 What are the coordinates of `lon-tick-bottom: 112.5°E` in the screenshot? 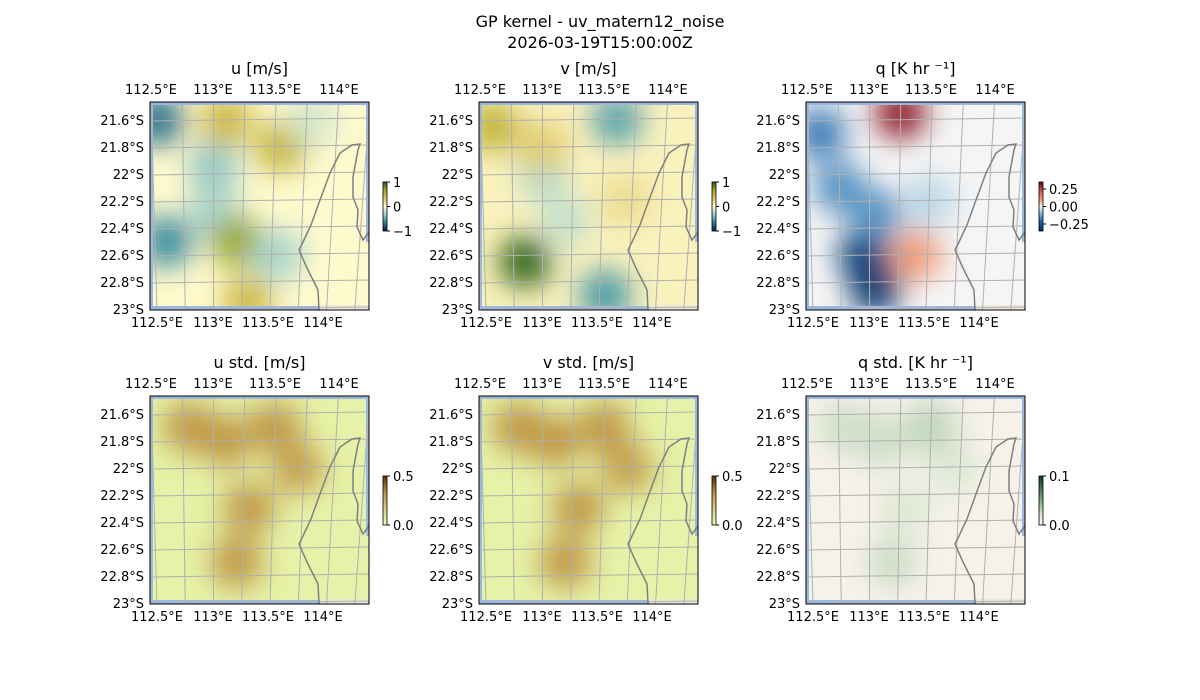 It's located at (157, 323).